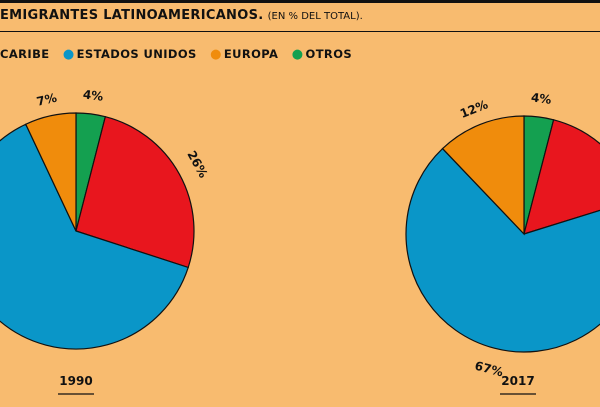 The width and height of the screenshot is (600, 407). I want to click on pie-1990-label-otros: 4%, so click(93, 95).